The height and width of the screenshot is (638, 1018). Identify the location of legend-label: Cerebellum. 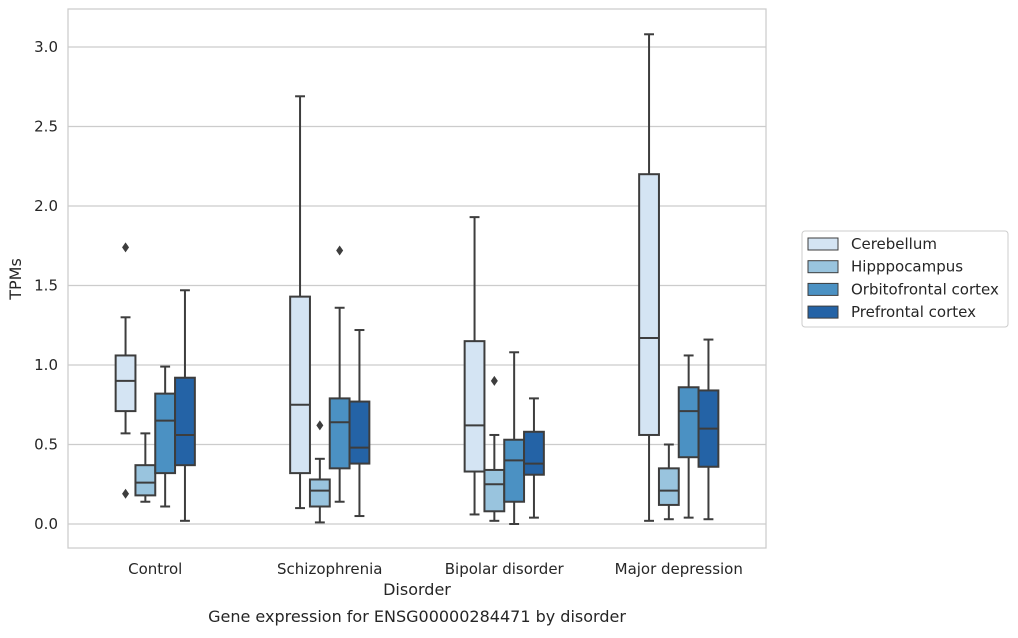
(894, 244).